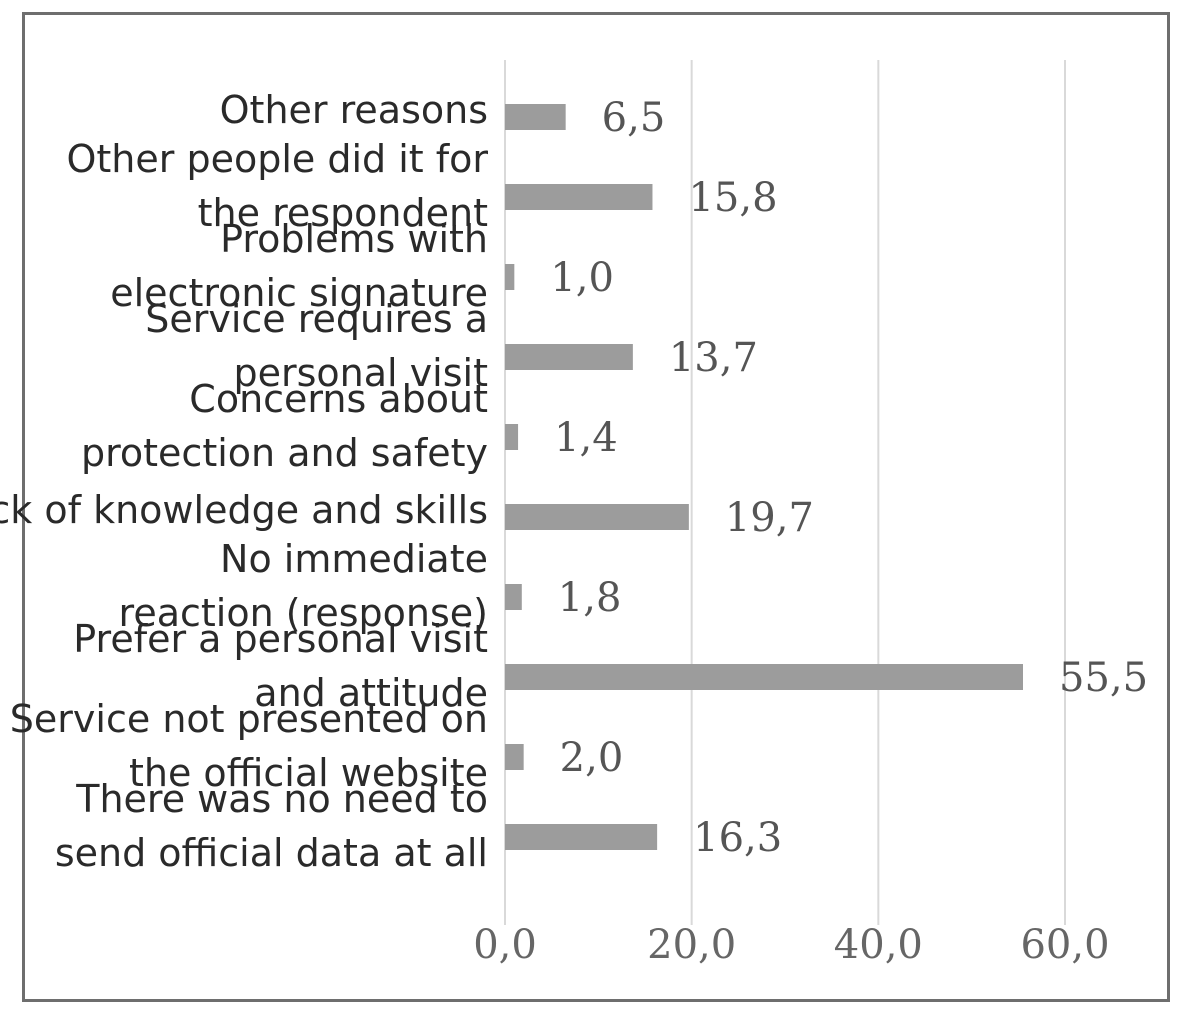  Describe the element at coordinates (271, 853) in the screenshot. I see `category-label: send official data at all` at that location.